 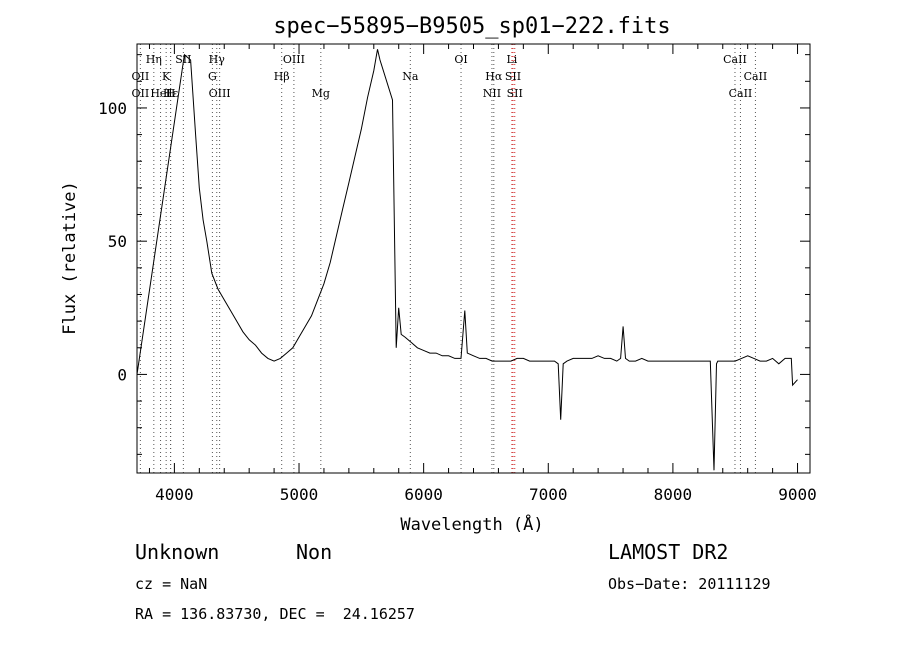 What do you see at coordinates (689, 584) in the screenshot?
I see `obs-date-label: Obs−Date: 20111129` at bounding box center [689, 584].